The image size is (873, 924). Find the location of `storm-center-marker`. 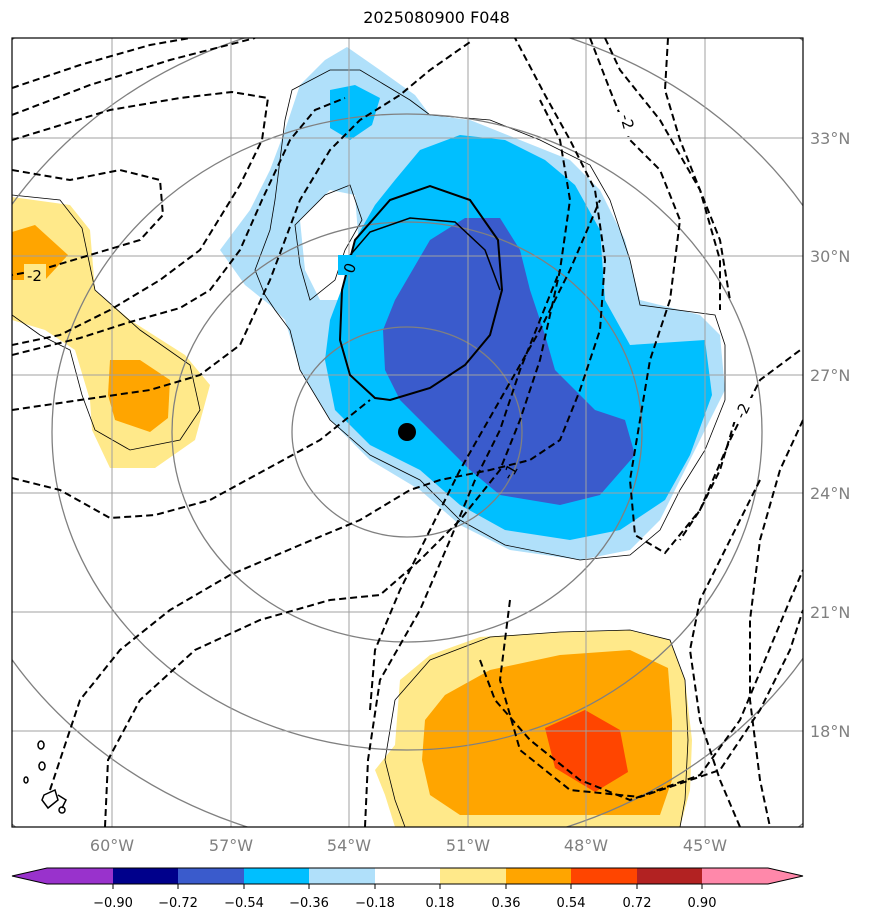

storm-center-marker is located at coordinates (407, 432).